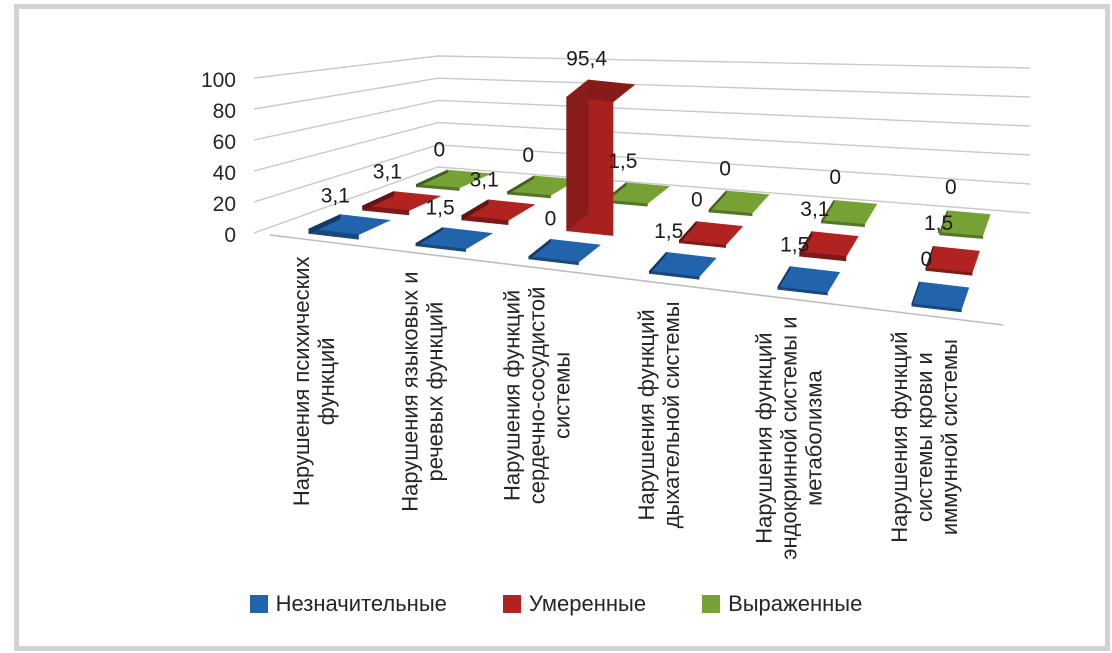 This screenshot has width=1112, height=653. I want to click on bar-s1-c0, so click(401, 203).